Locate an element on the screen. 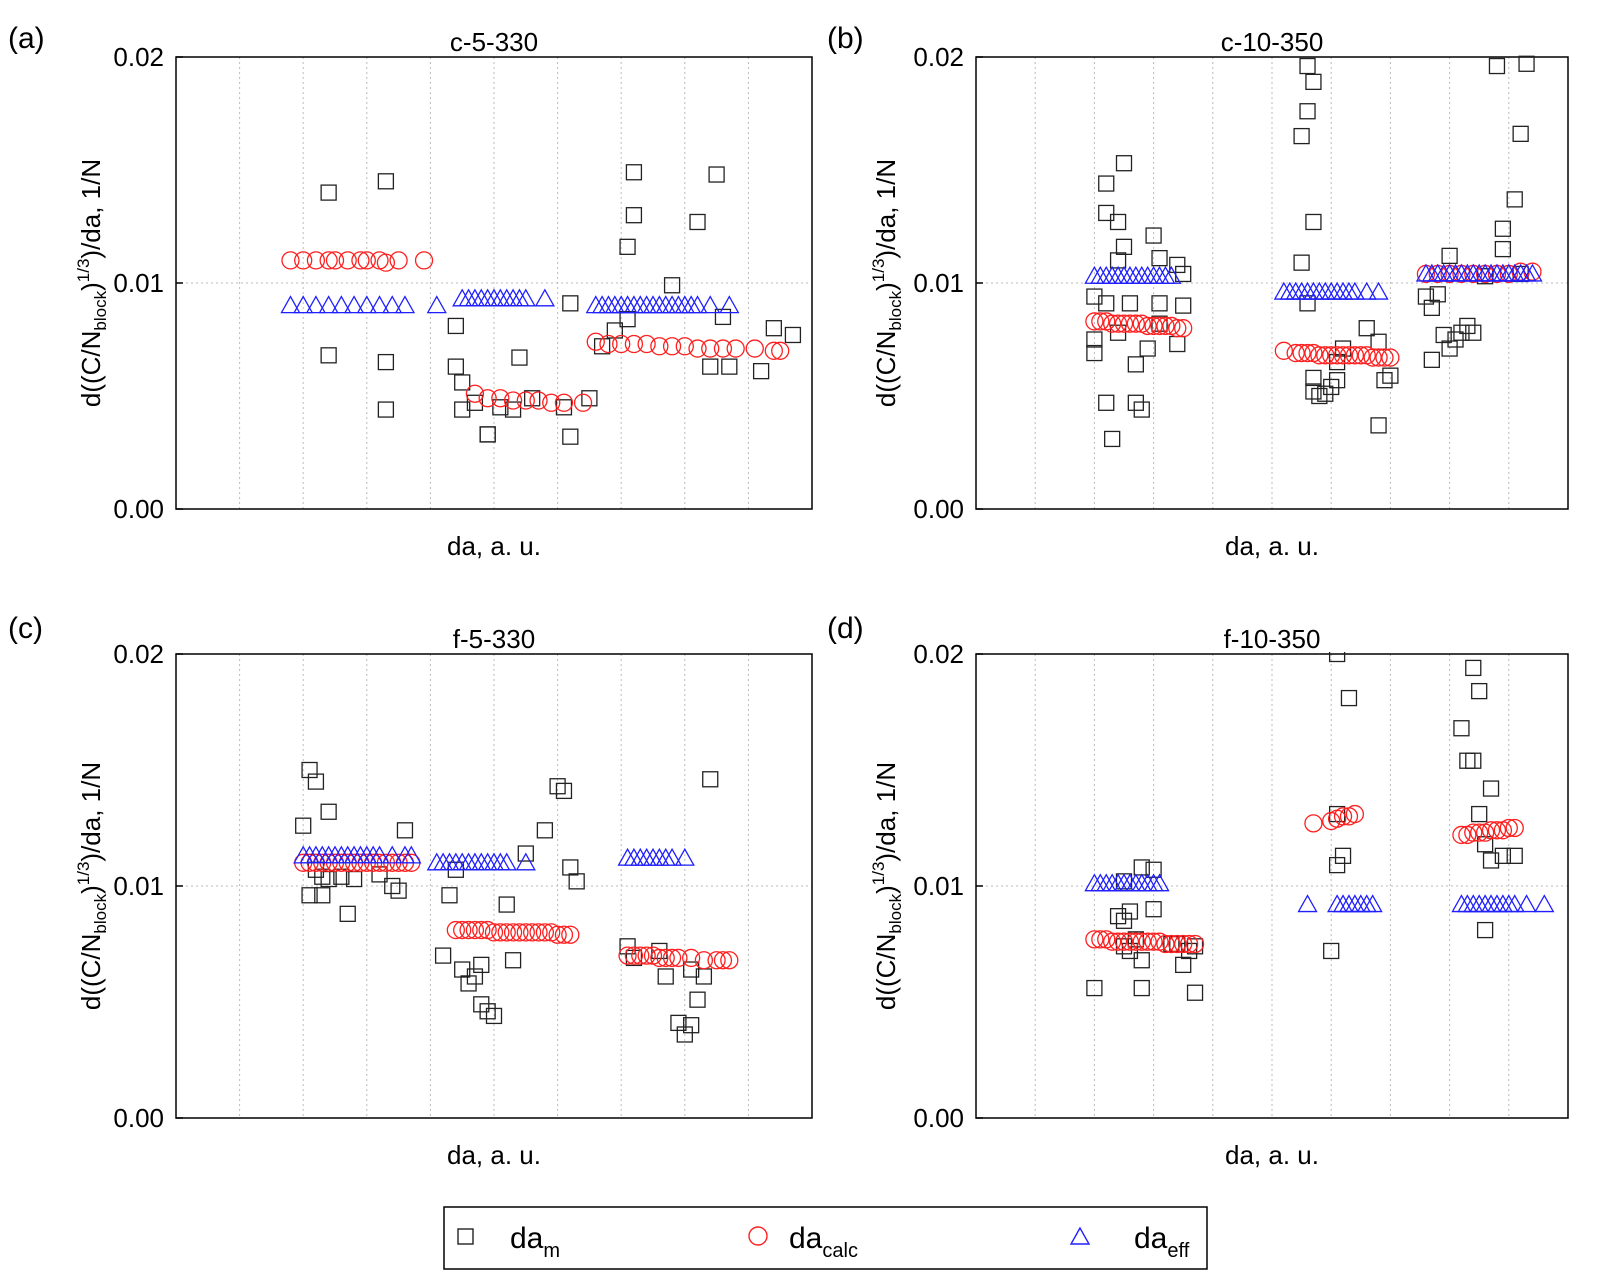  legend-label-da-m: dam is located at coordinates (535, 1242).